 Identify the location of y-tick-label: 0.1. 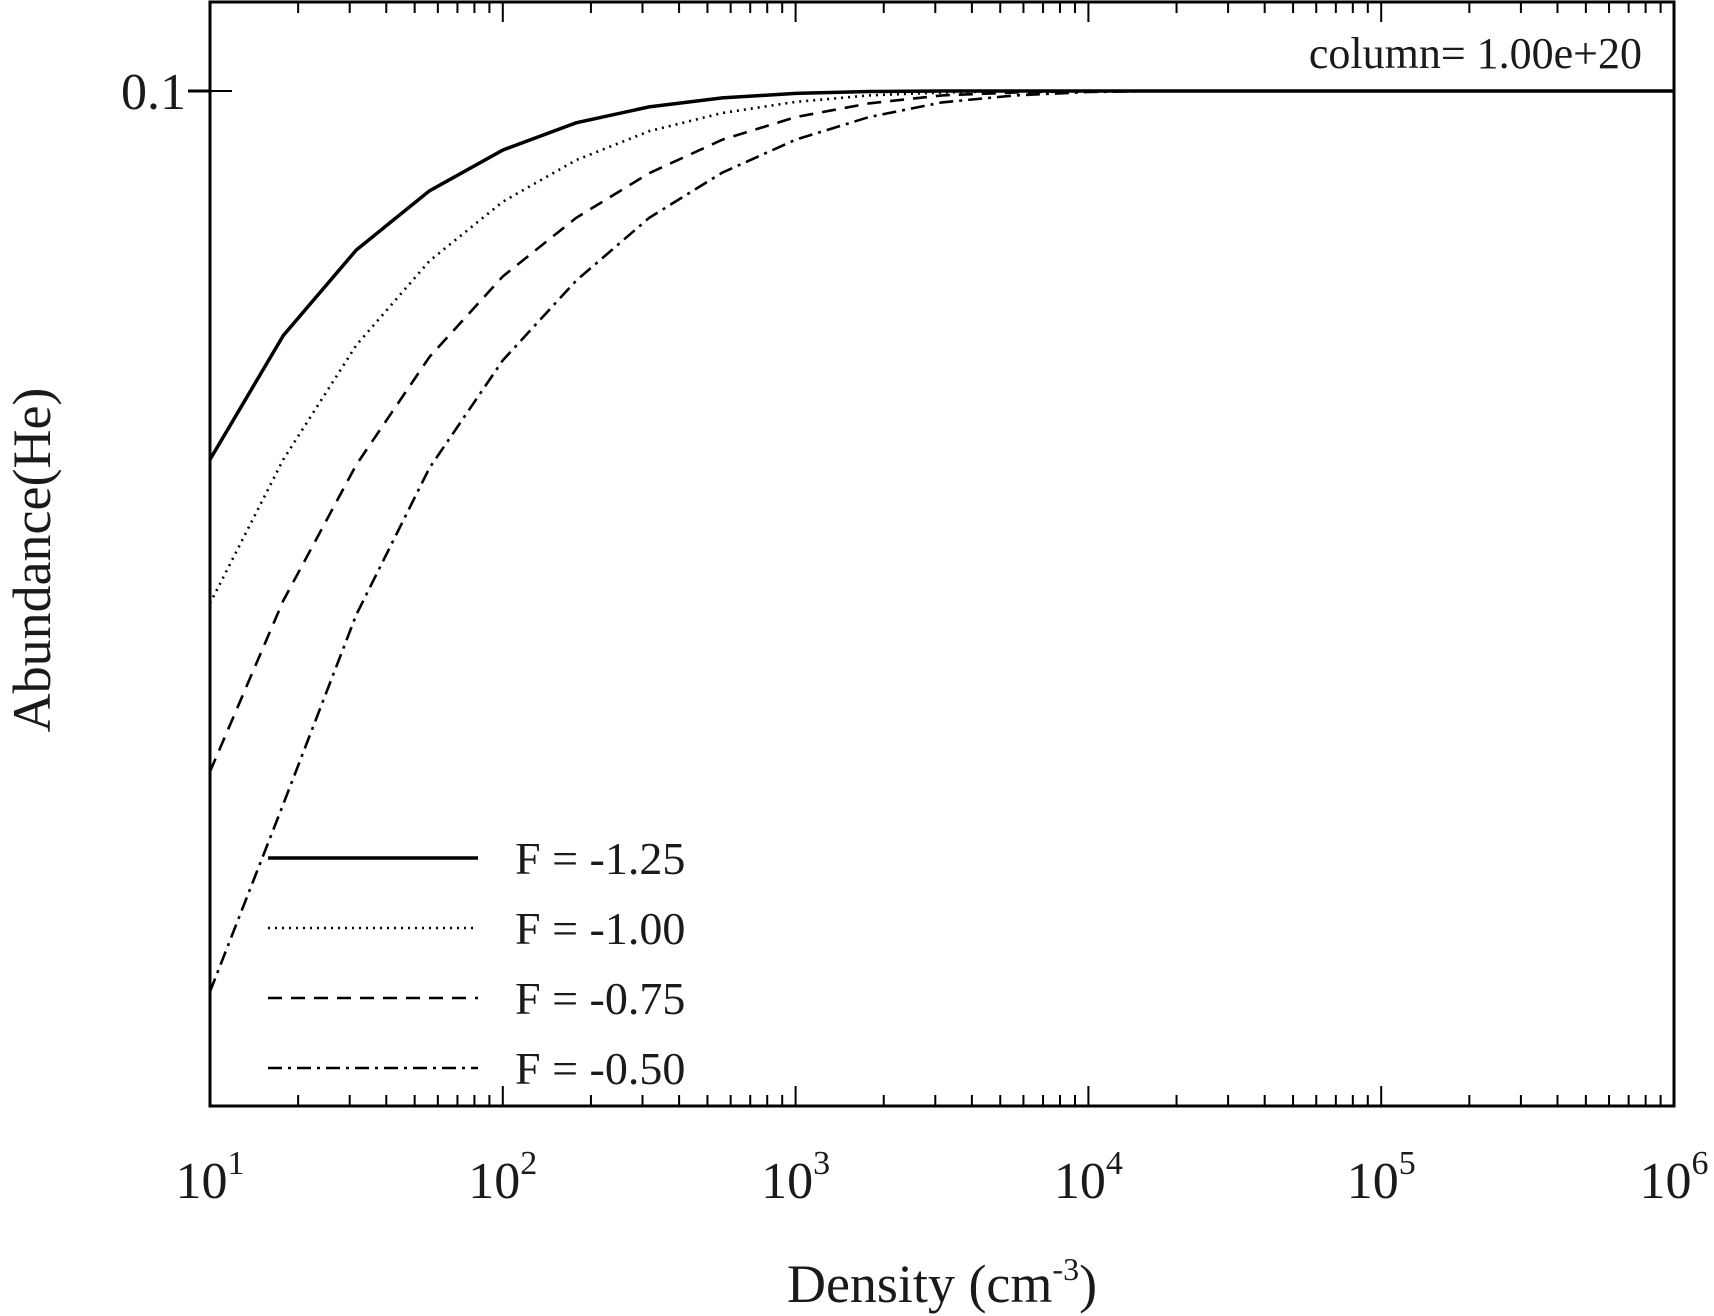
(153, 92).